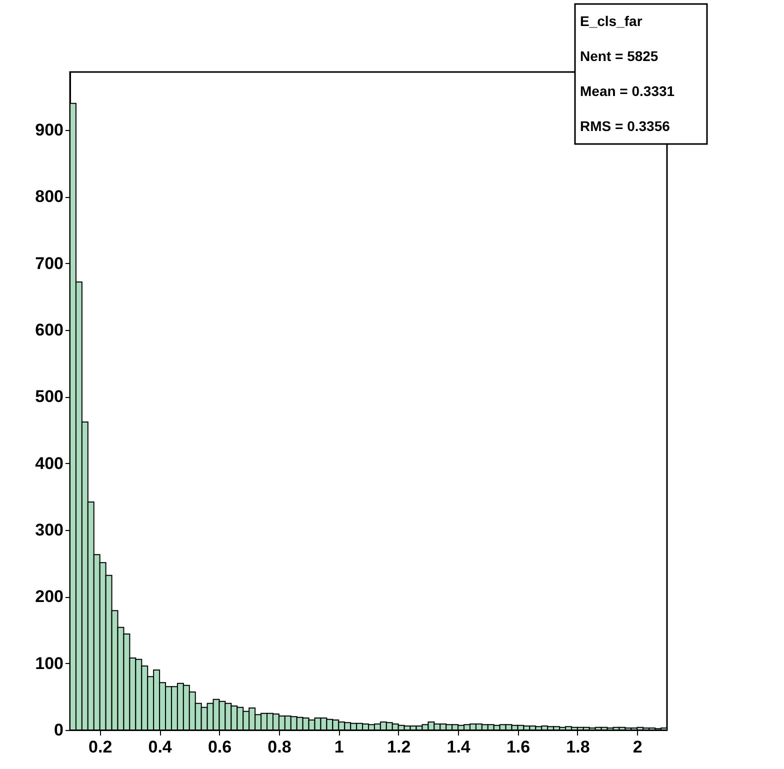 The height and width of the screenshot is (769, 784). I want to click on y-tick-label: 0, so click(59, 730).